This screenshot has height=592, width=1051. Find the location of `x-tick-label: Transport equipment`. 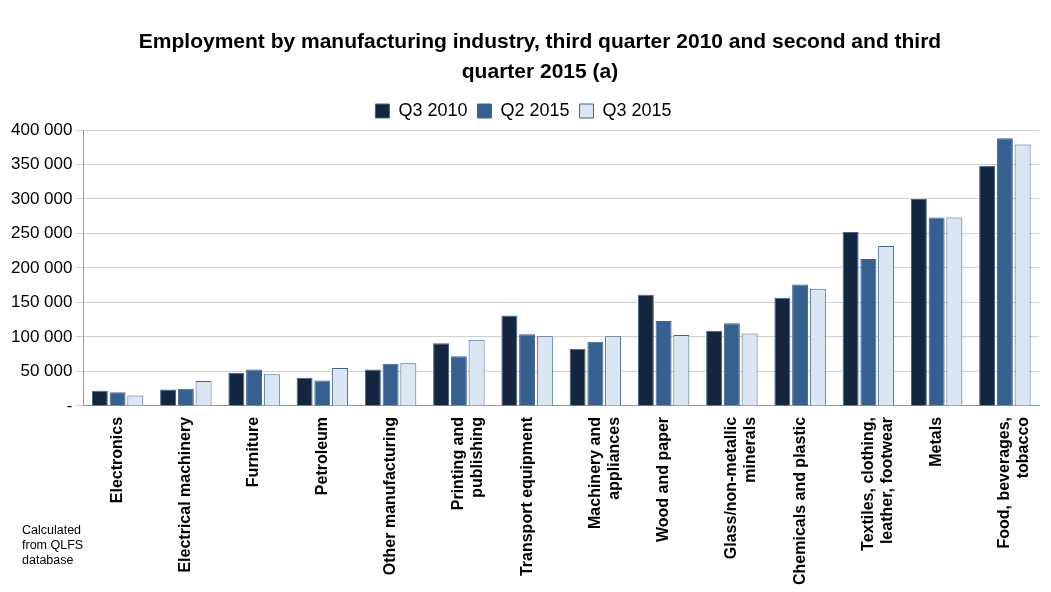

x-tick-label: Transport equipment is located at coordinates (526, 496).